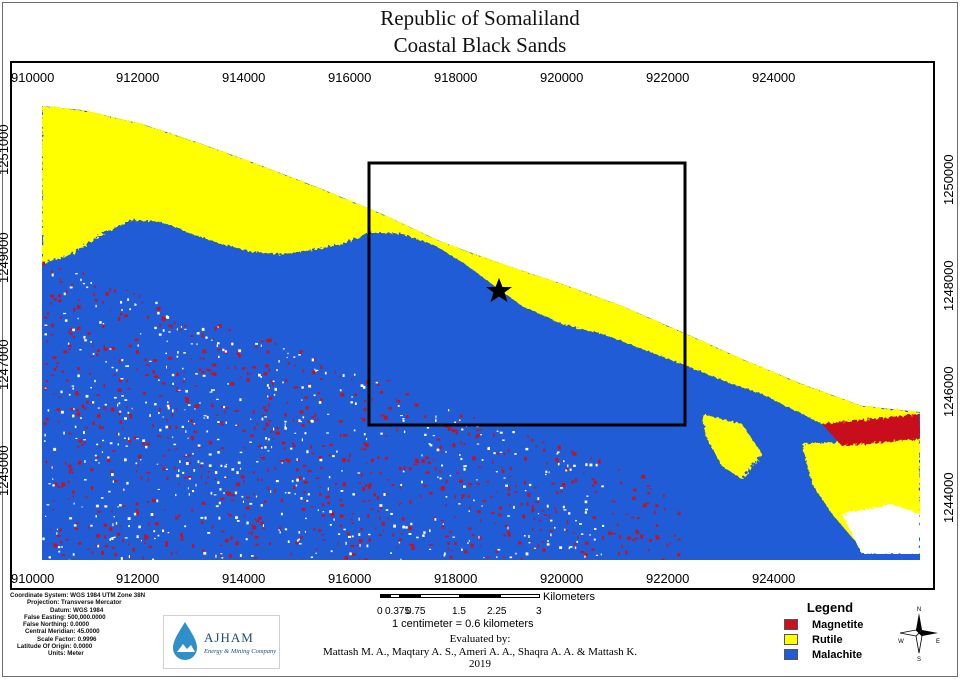 The image size is (960, 679). Describe the element at coordinates (901, 642) in the screenshot. I see `west-label: W` at that location.